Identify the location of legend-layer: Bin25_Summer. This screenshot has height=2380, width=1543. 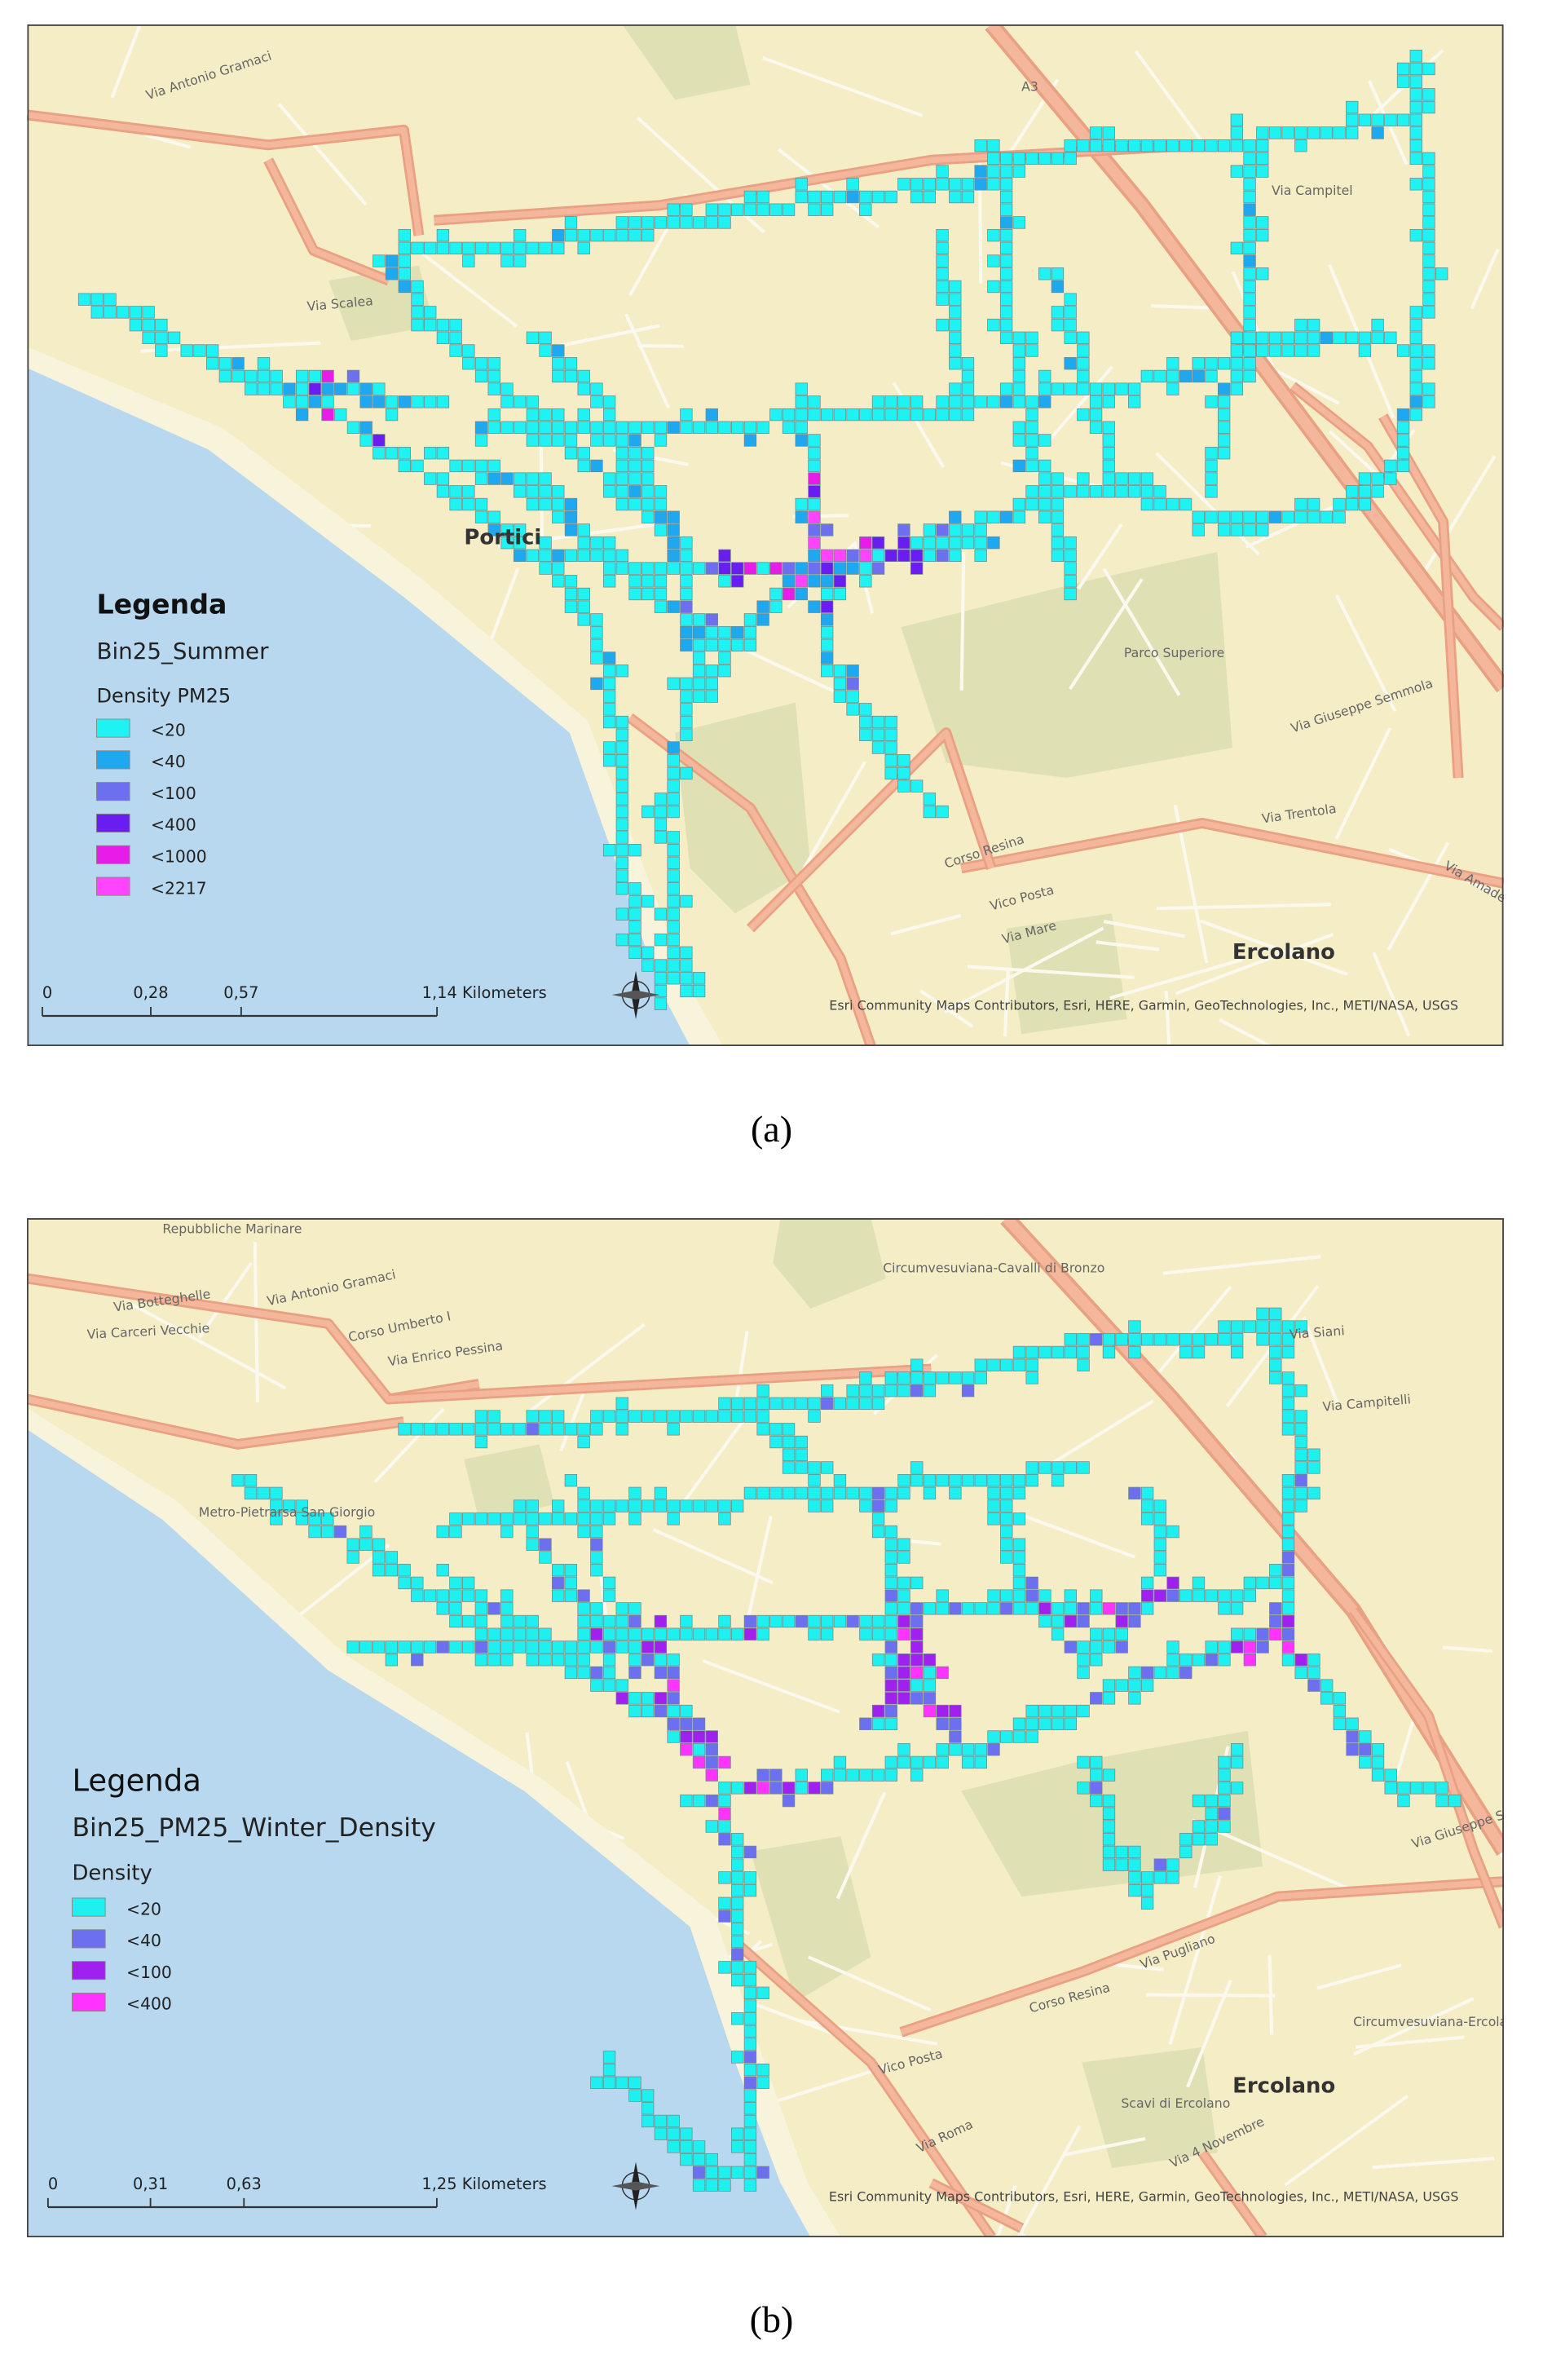
(182, 652).